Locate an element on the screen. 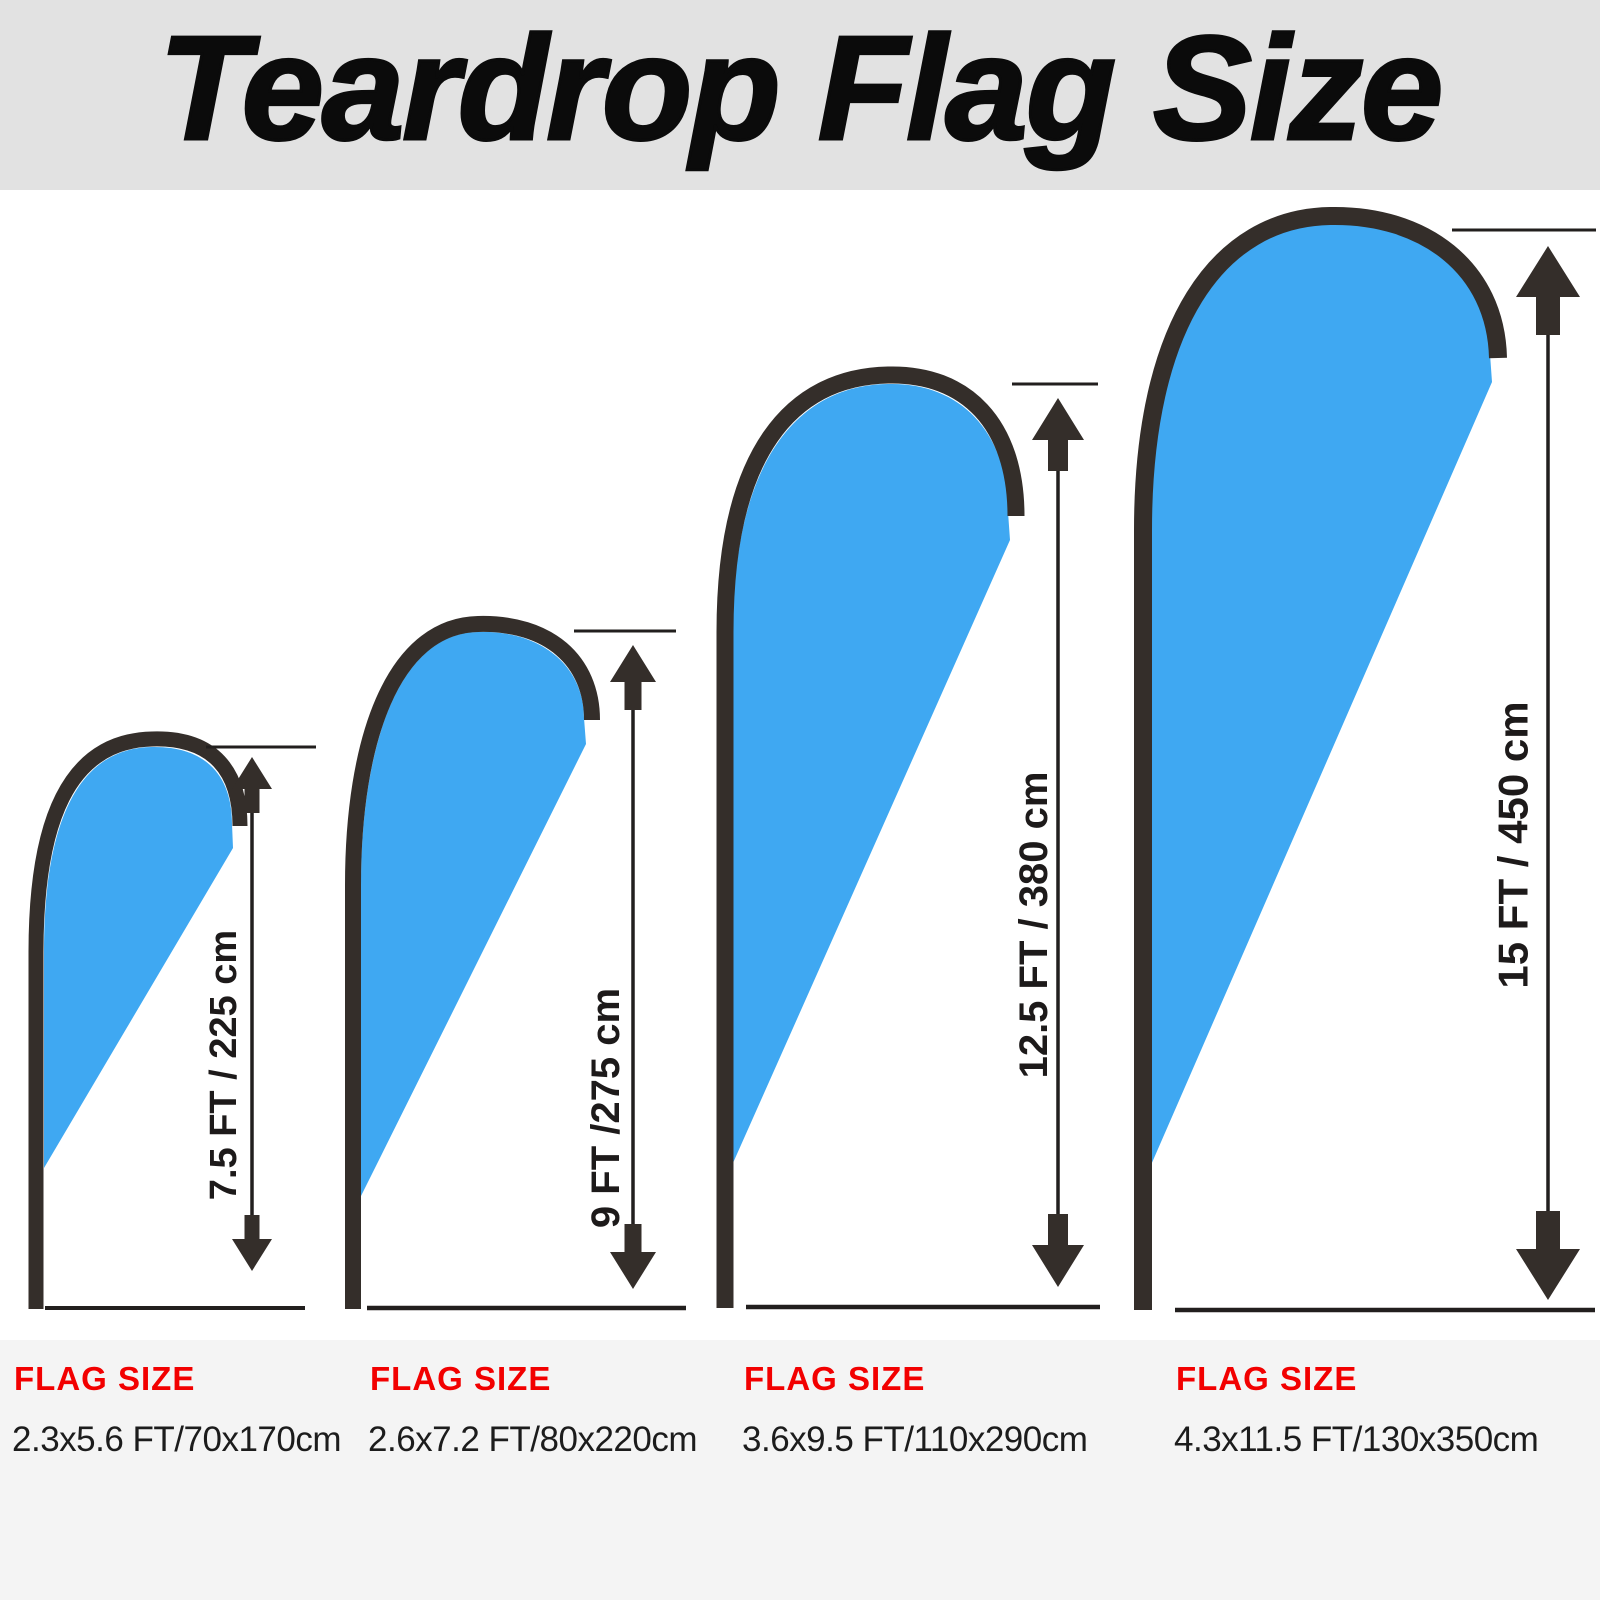 This screenshot has width=1600, height=1600. flag-dimensions-label: 4.3x11.5 FT/130x350cm is located at coordinates (1356, 1439).